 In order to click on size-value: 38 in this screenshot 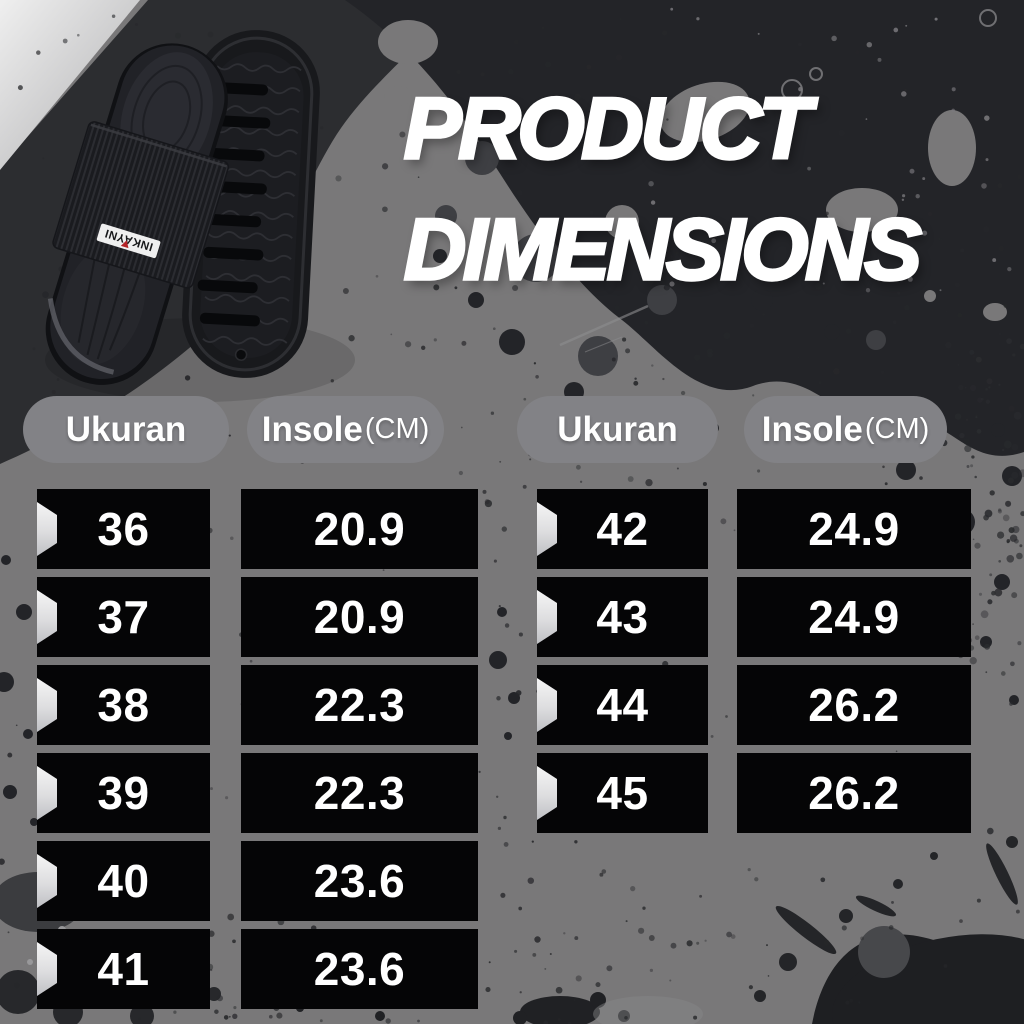, I will do `click(123, 705)`.